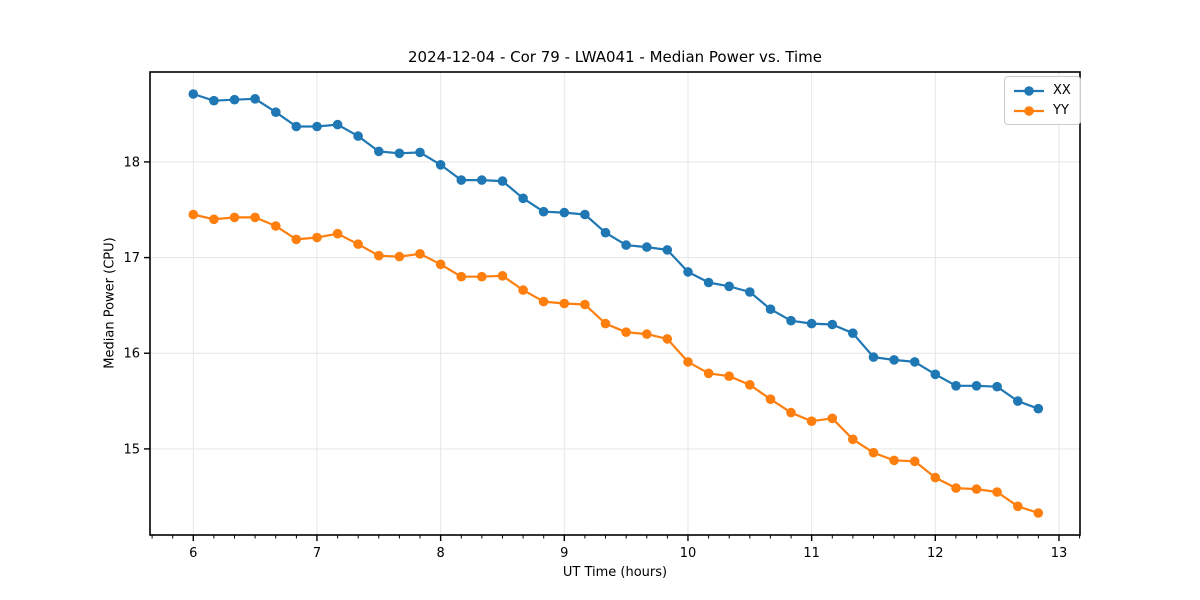  I want to click on legend-marker-xx, so click(1029, 90).